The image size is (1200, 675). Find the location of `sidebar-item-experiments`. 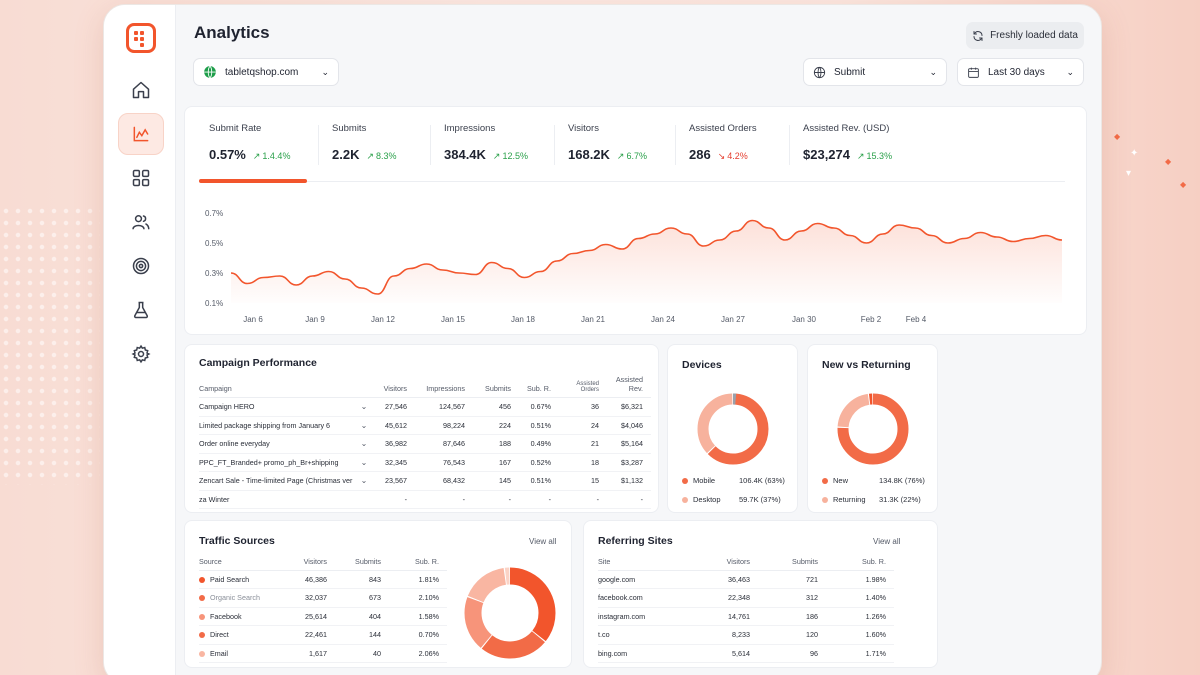

sidebar-item-experiments is located at coordinates (141, 310).